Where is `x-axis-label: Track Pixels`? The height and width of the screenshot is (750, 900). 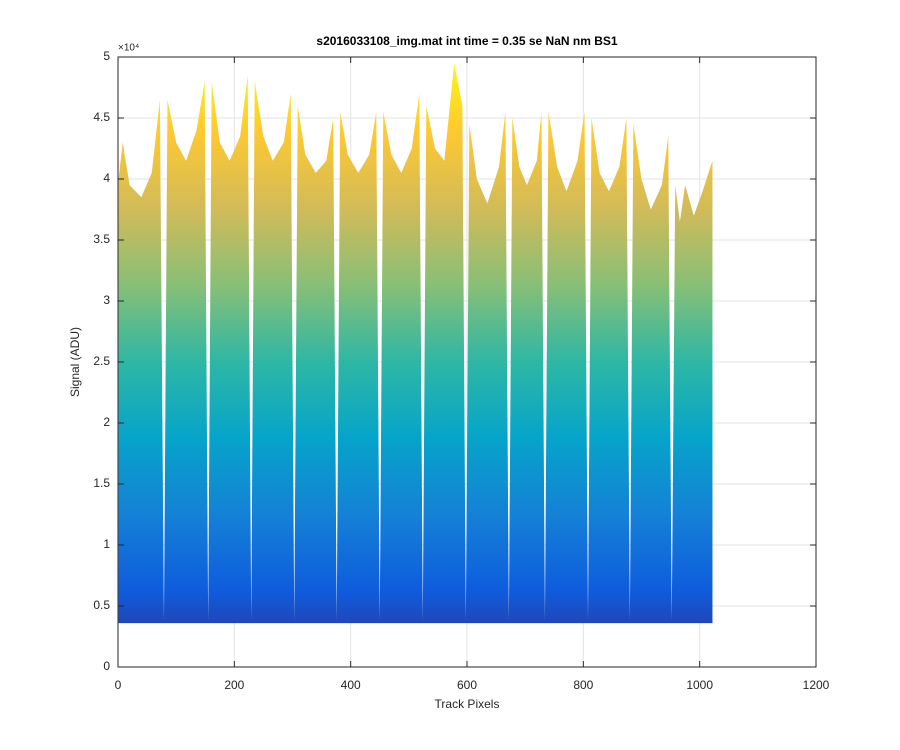 x-axis-label: Track Pixels is located at coordinates (467, 704).